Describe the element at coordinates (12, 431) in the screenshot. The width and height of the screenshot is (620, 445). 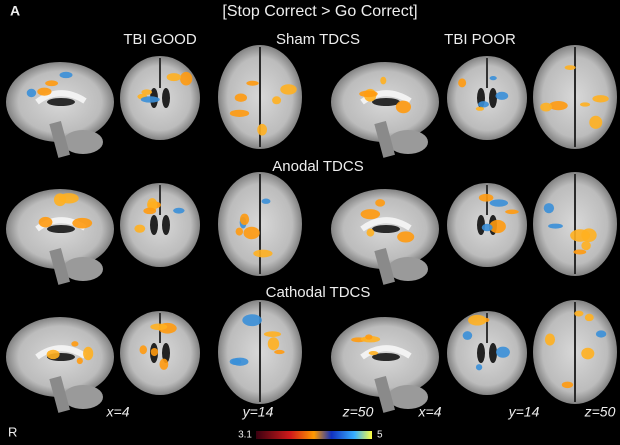
I see `orientation-label: R` at that location.